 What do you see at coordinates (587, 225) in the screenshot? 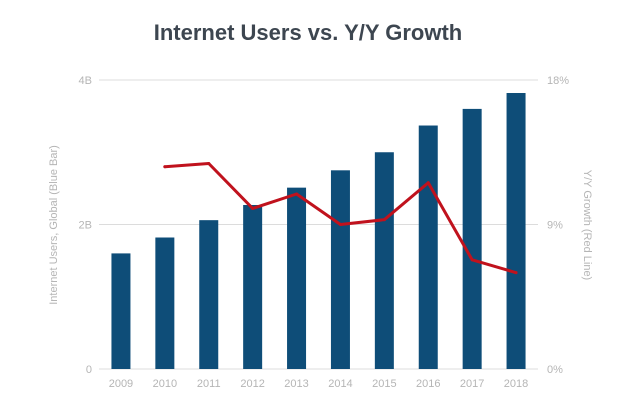
I see `right-axis-label: Y/Y Growth (Red Line)` at bounding box center [587, 225].